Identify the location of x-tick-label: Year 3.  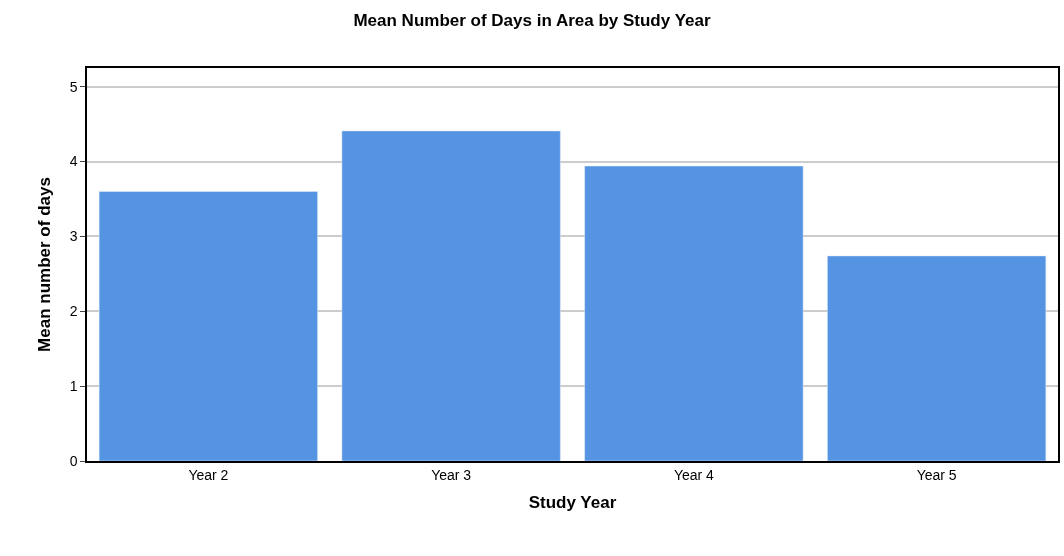
(451, 474).